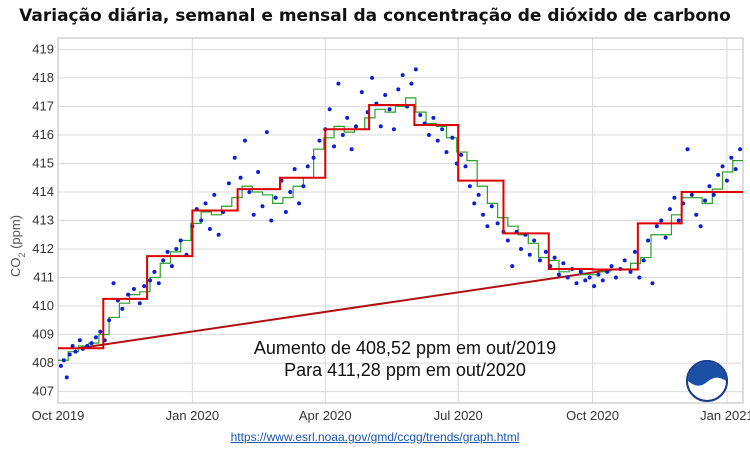 This screenshot has height=456, width=750. Describe the element at coordinates (43, 77) in the screenshot. I see `y-tick-label: 418` at that location.